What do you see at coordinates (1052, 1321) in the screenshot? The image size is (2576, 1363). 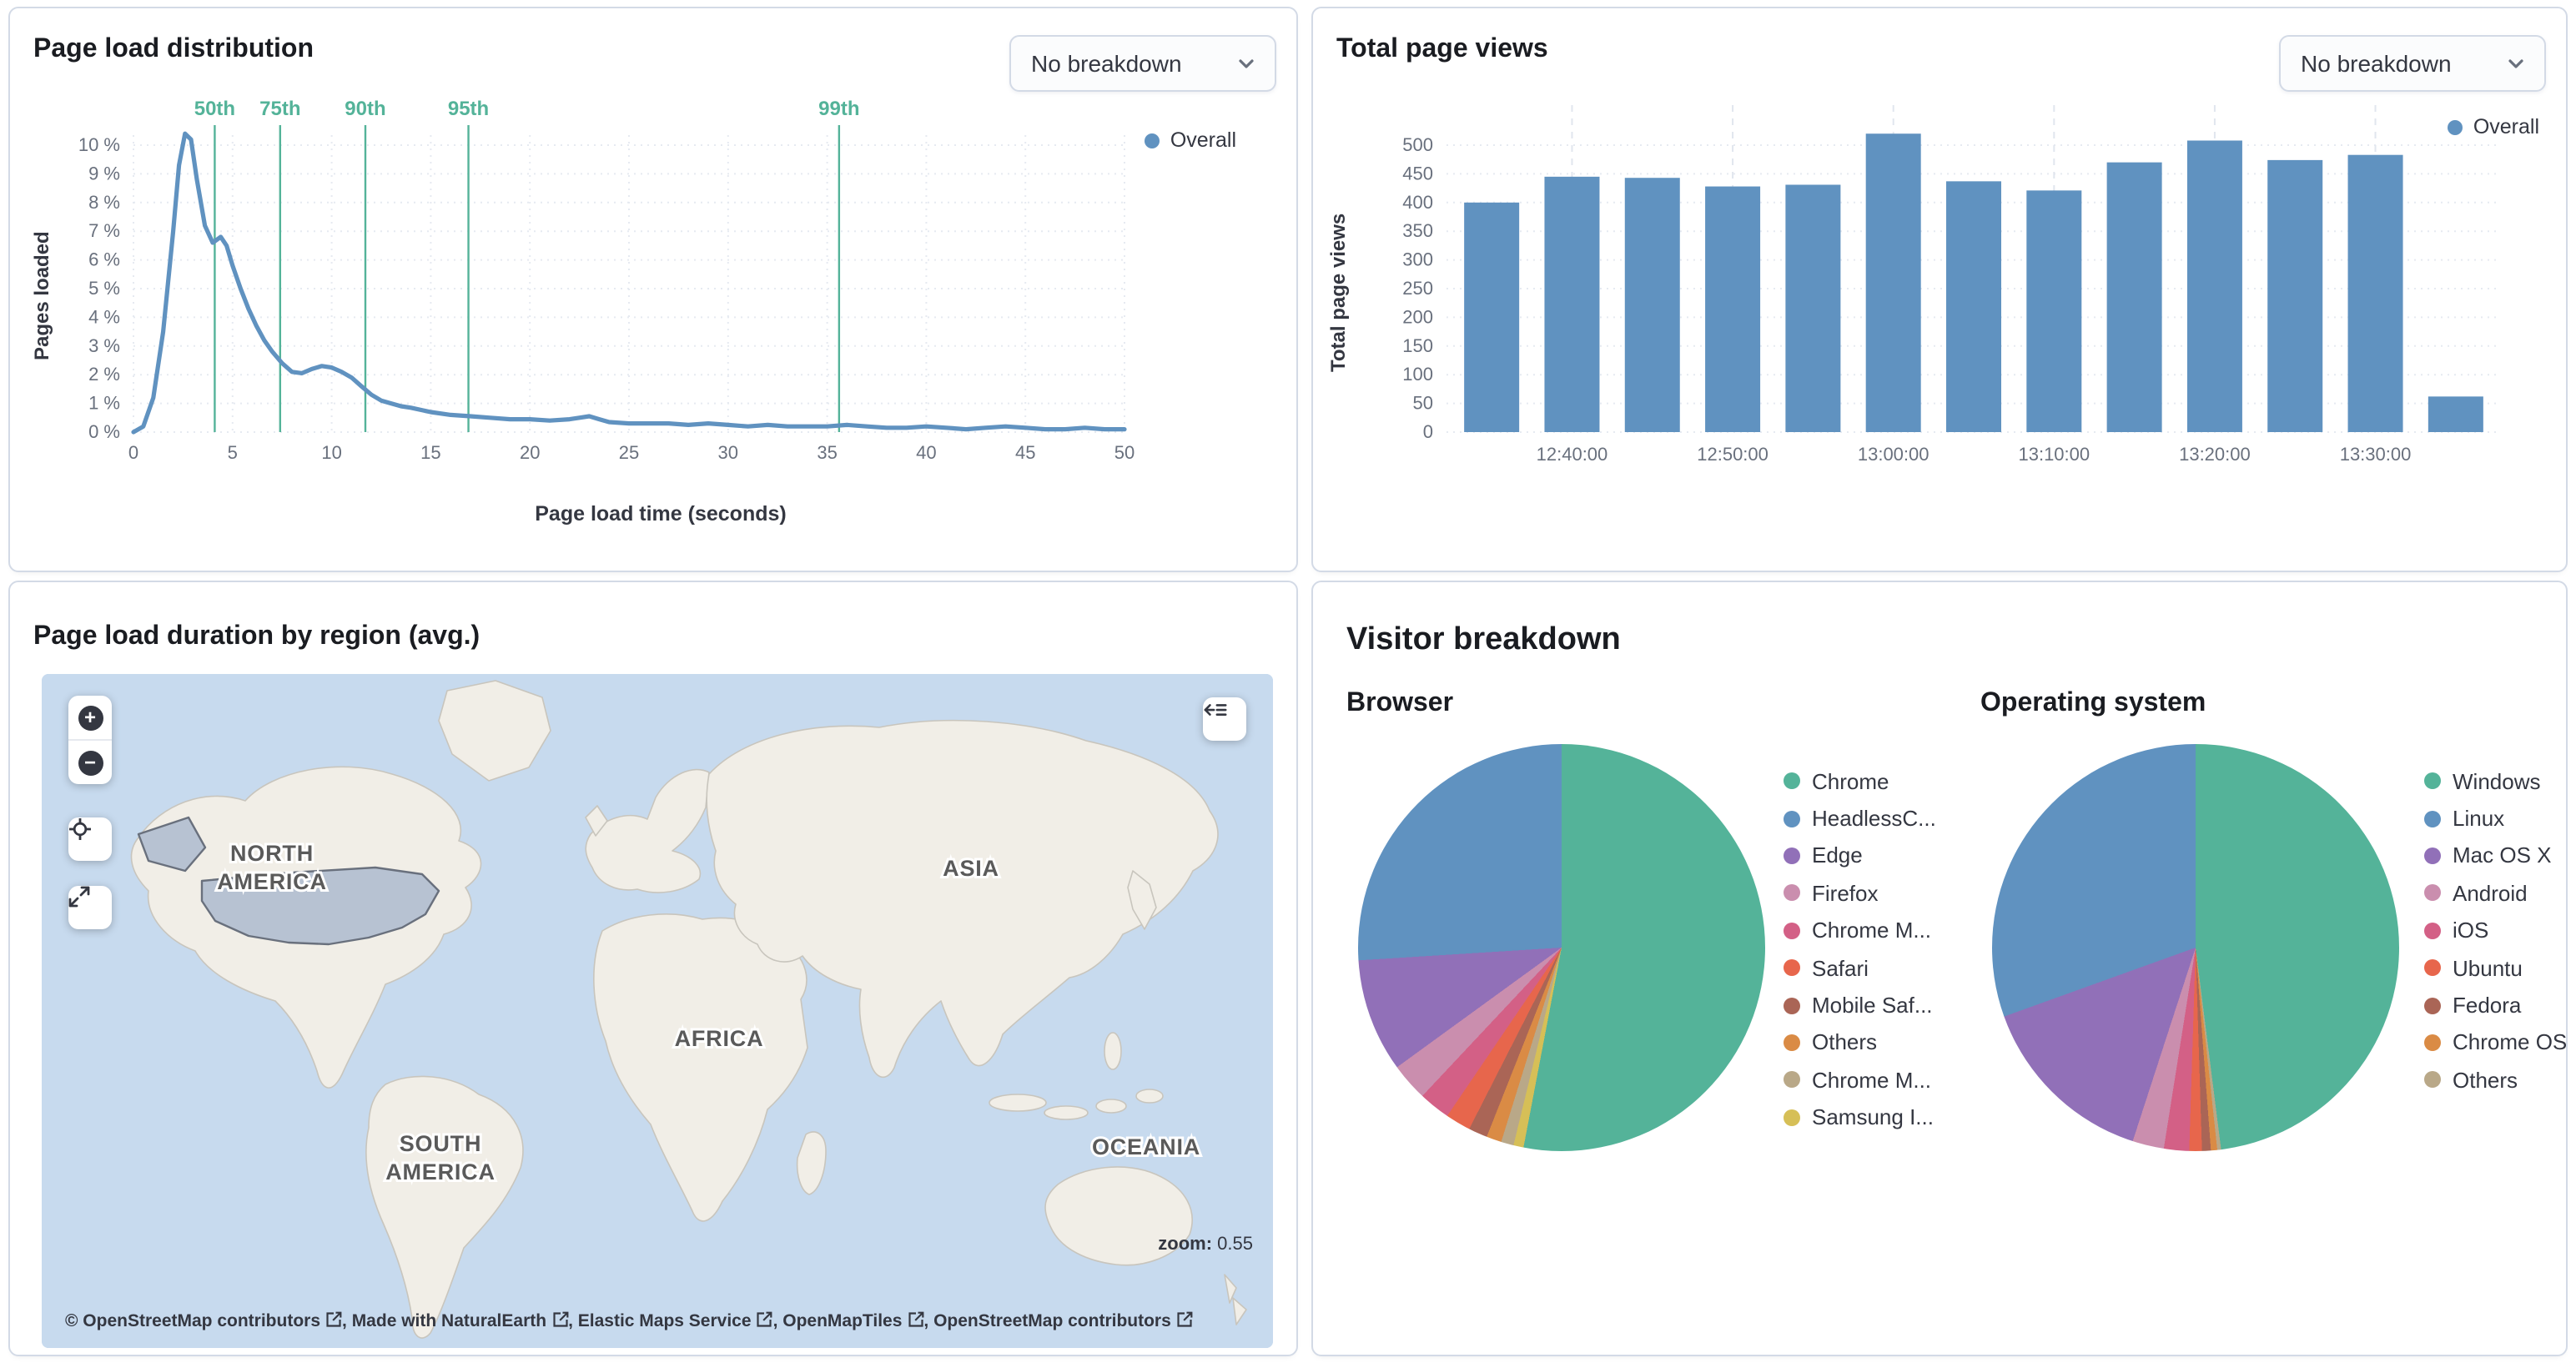 I see `attribution-link: OpenStreetMap contributors` at bounding box center [1052, 1321].